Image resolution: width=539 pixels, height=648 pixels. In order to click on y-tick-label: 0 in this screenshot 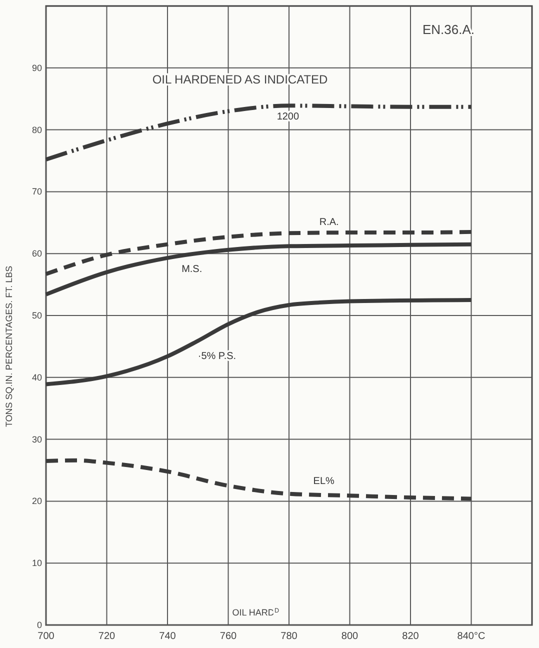, I will do `click(39, 625)`.